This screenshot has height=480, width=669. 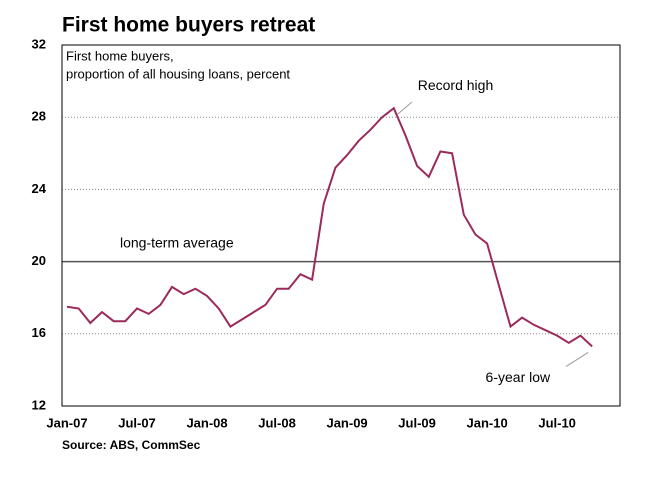 What do you see at coordinates (487, 422) in the screenshot?
I see `x-tick-label: Jan-10` at bounding box center [487, 422].